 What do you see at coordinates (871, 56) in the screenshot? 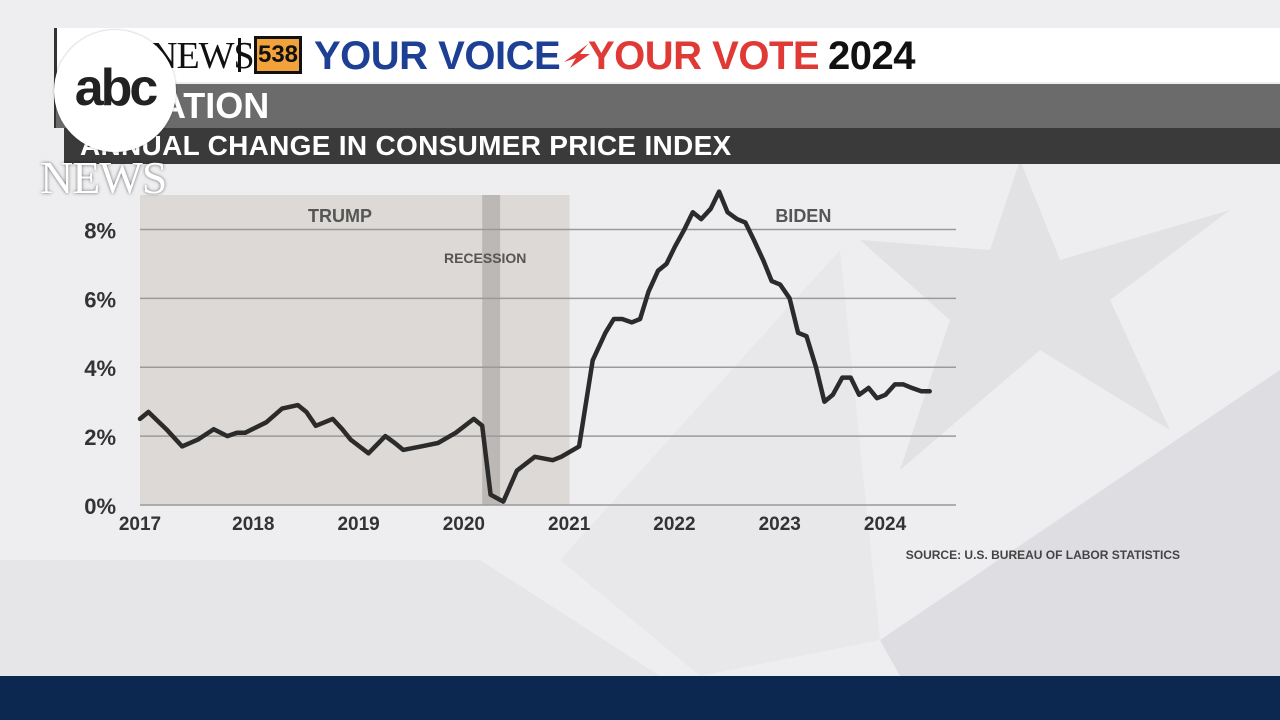
I see `tagline-year: 2024` at bounding box center [871, 56].